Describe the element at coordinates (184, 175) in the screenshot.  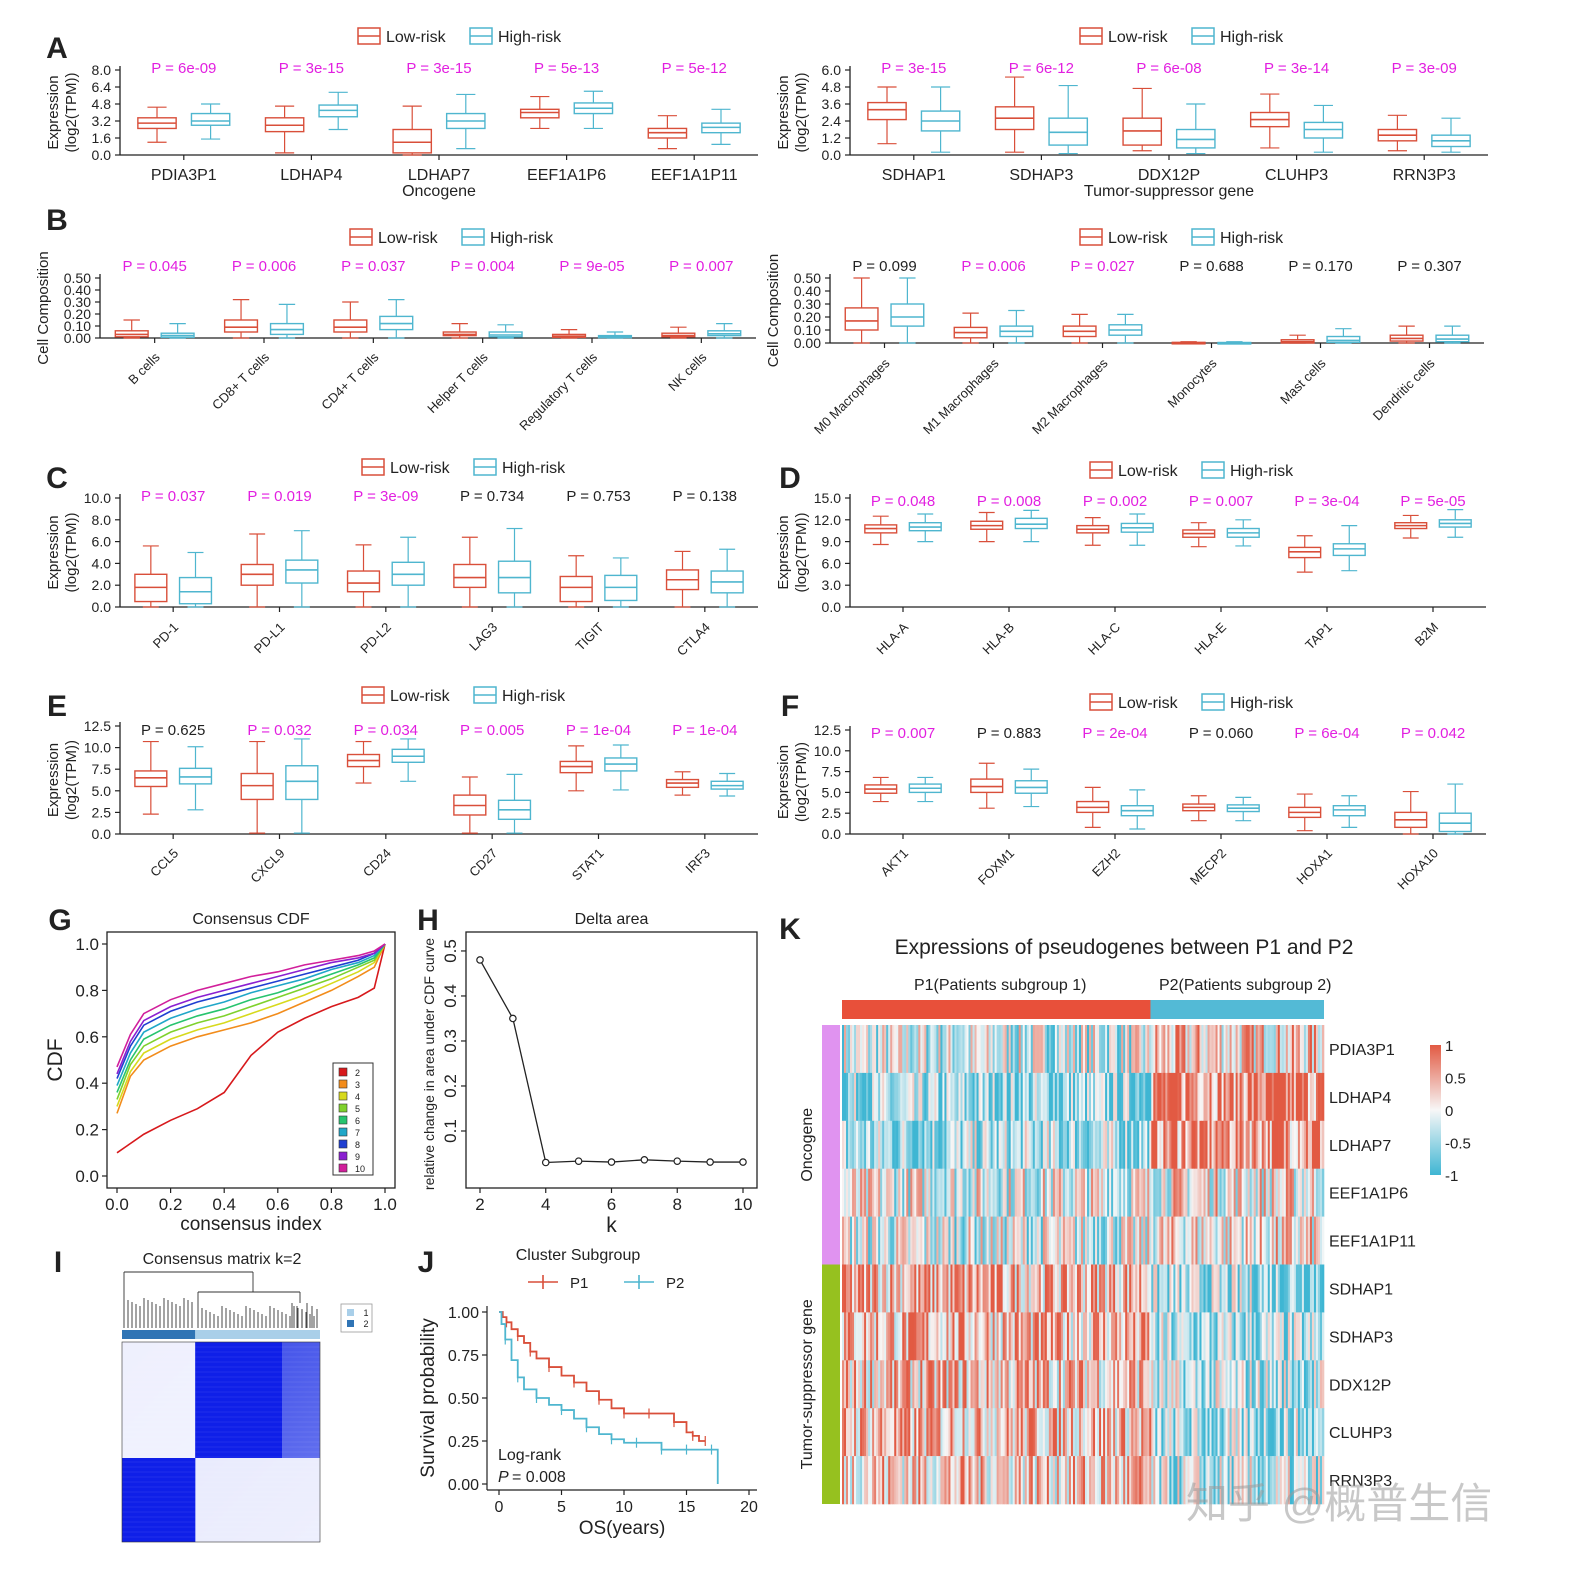
I see `category-label: PDIA3P1` at that location.